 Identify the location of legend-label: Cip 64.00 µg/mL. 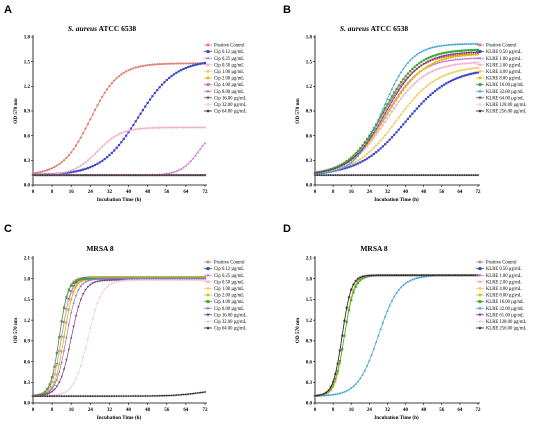
(230, 329).